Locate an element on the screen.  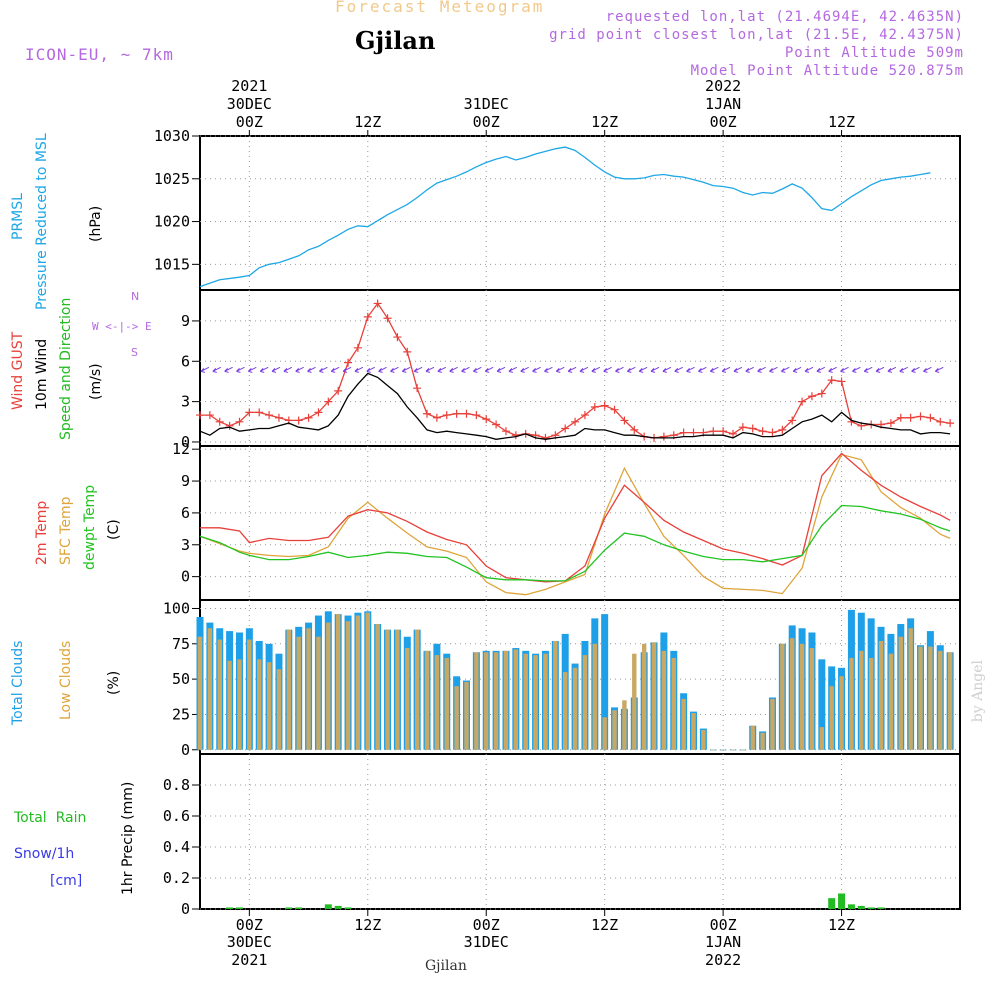
panel-frame-precipitation is located at coordinates (580, 831).